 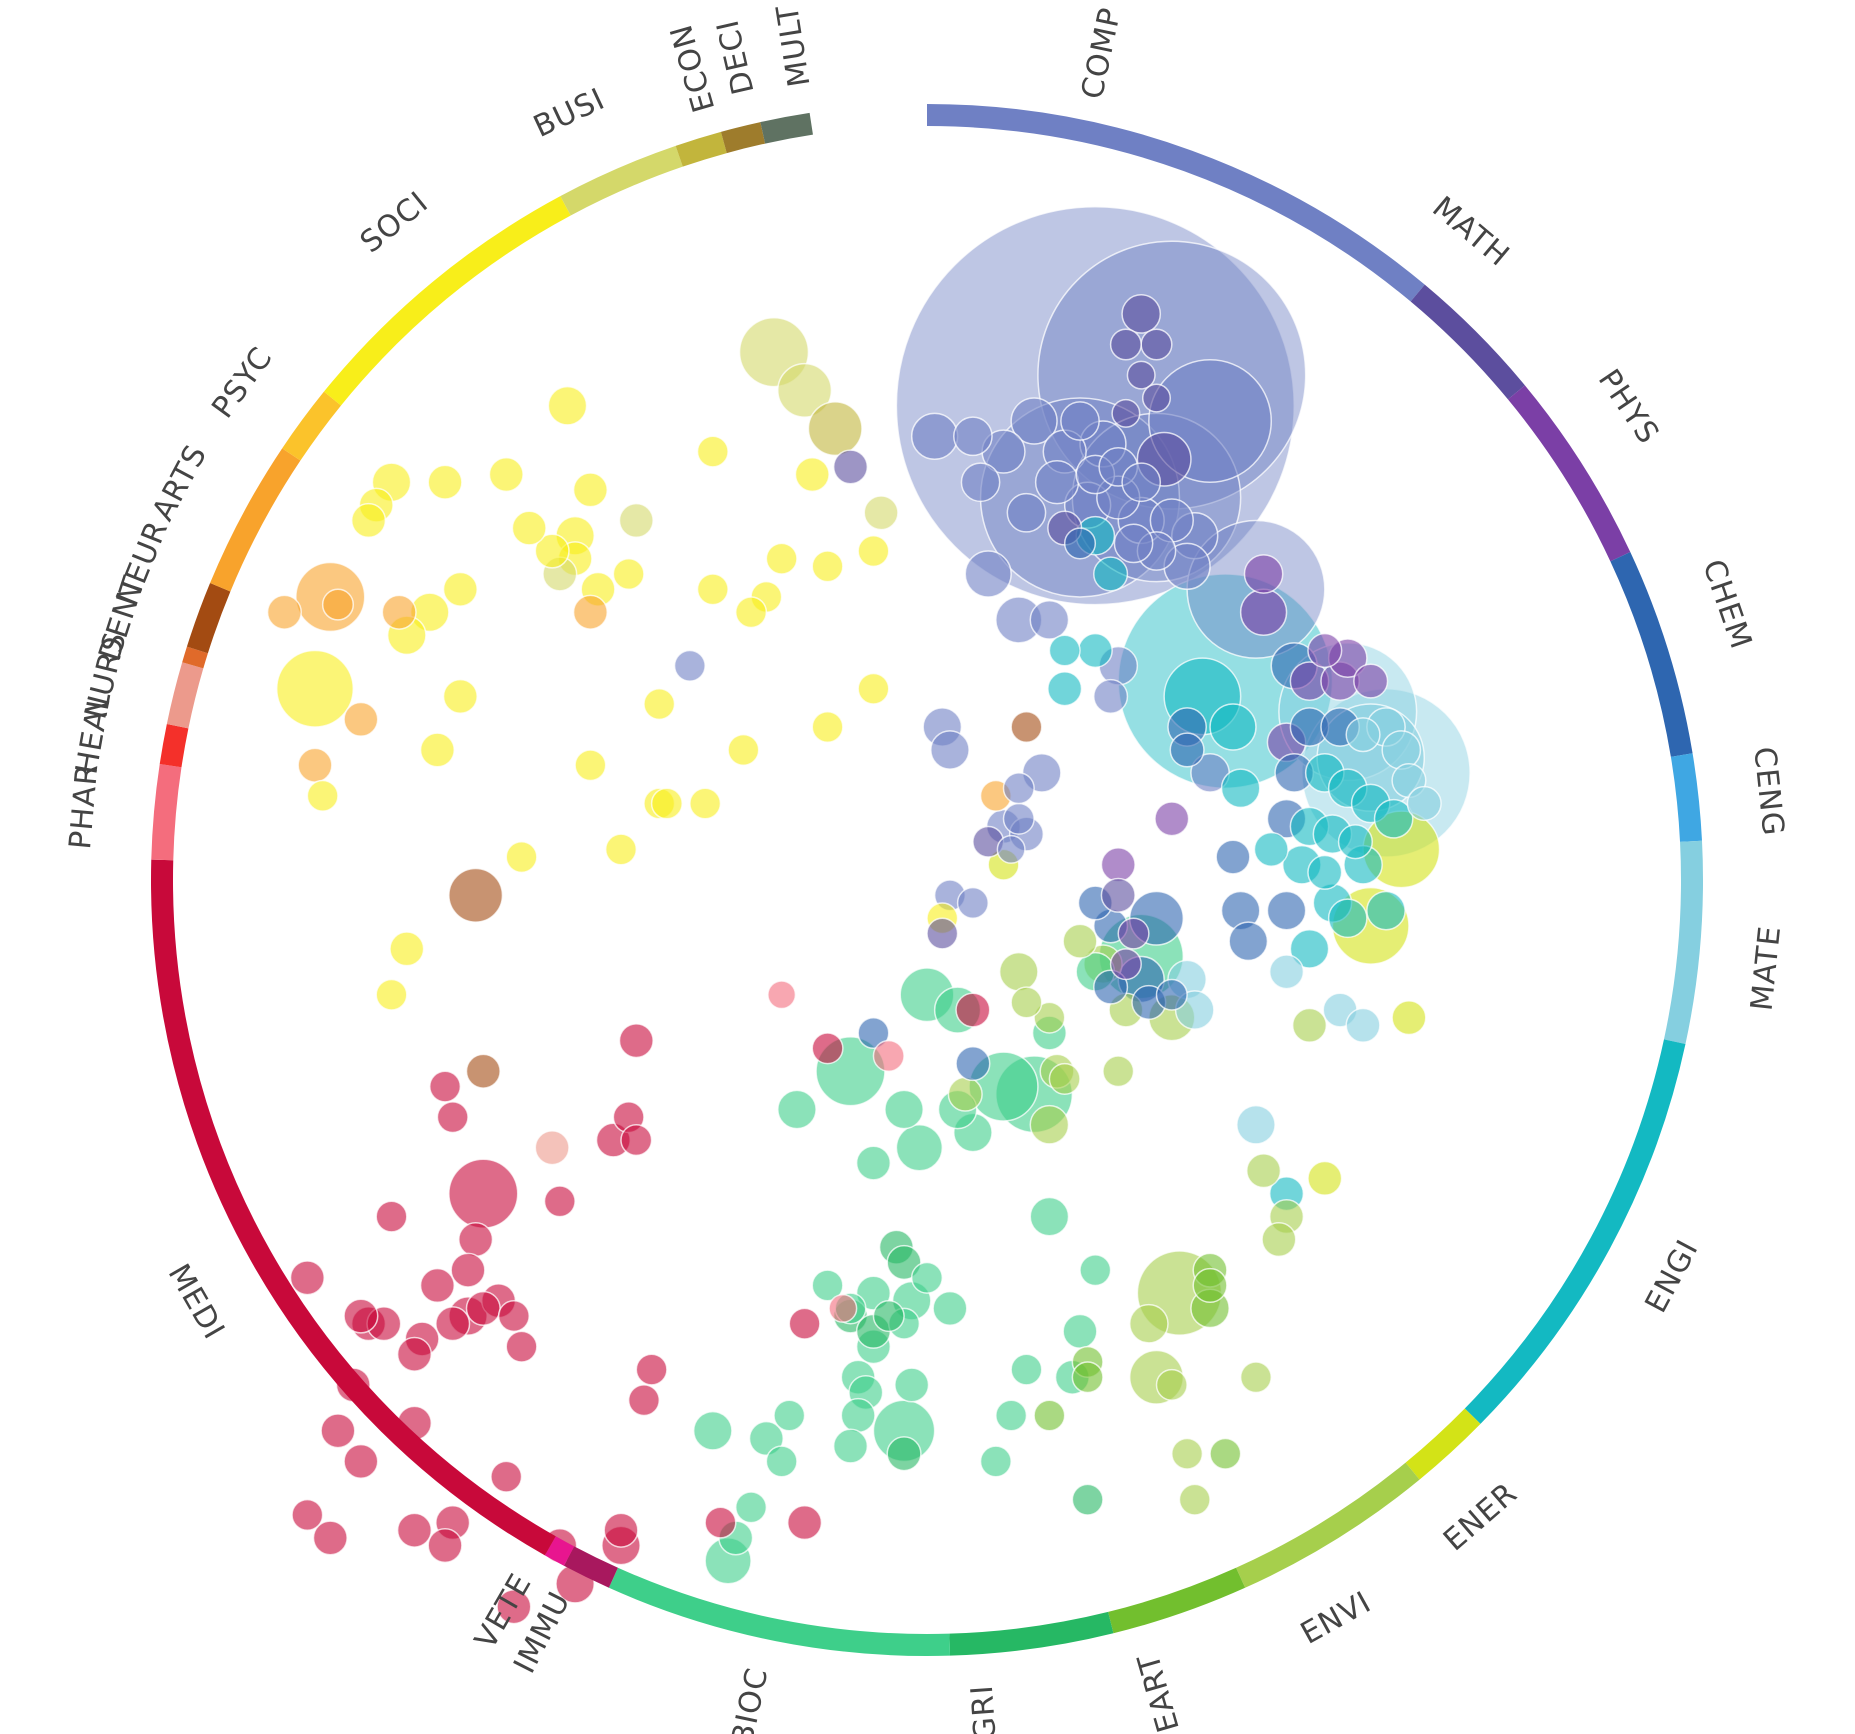 I want to click on ring-segment-eart, so click(x=1177, y=1600).